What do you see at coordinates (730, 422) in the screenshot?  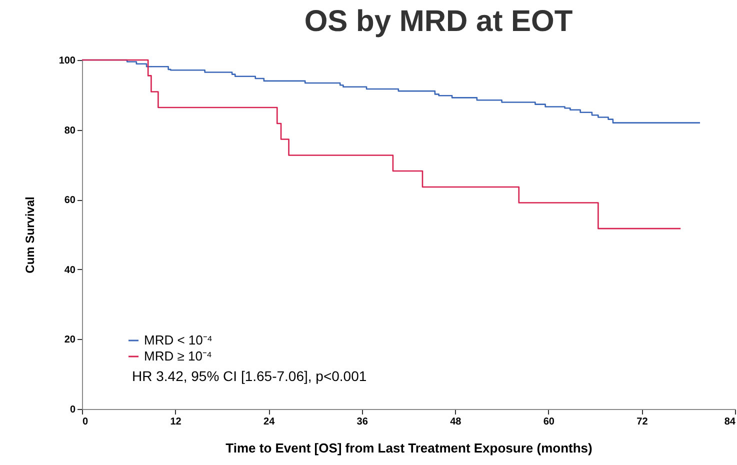 I see `x-tick-label: 84` at bounding box center [730, 422].